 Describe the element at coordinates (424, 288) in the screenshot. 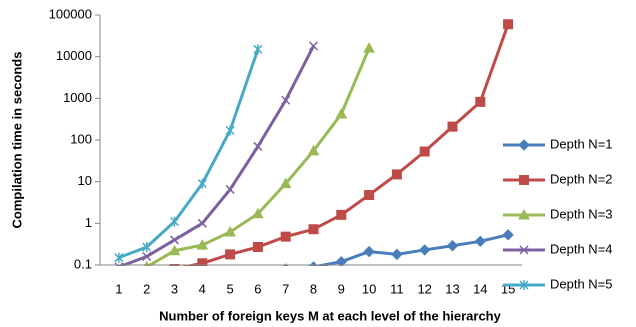

I see `x-tick-label: 12` at that location.